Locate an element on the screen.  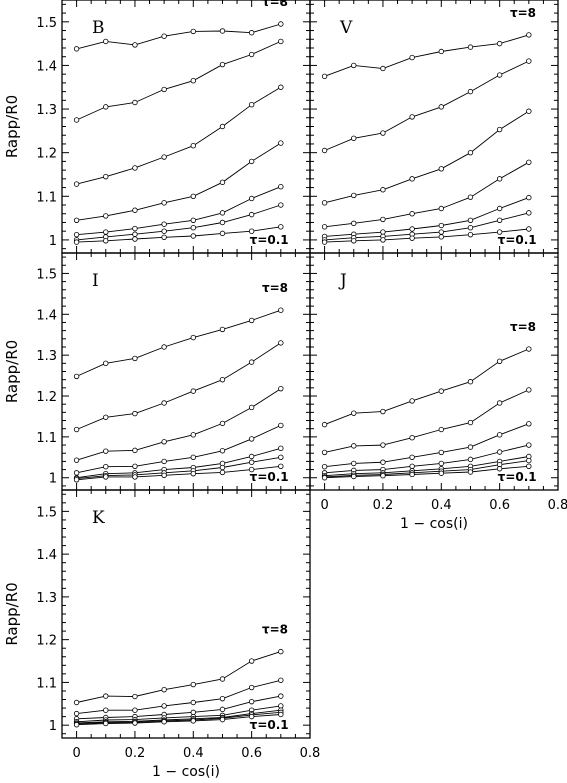
panel-b-ylabel: Rapp/R0 is located at coordinates (12, 126).